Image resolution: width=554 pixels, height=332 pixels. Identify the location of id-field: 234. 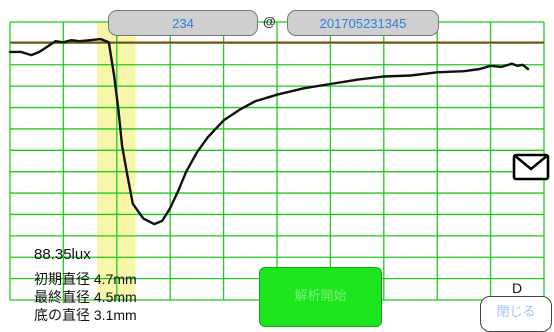
(183, 23).